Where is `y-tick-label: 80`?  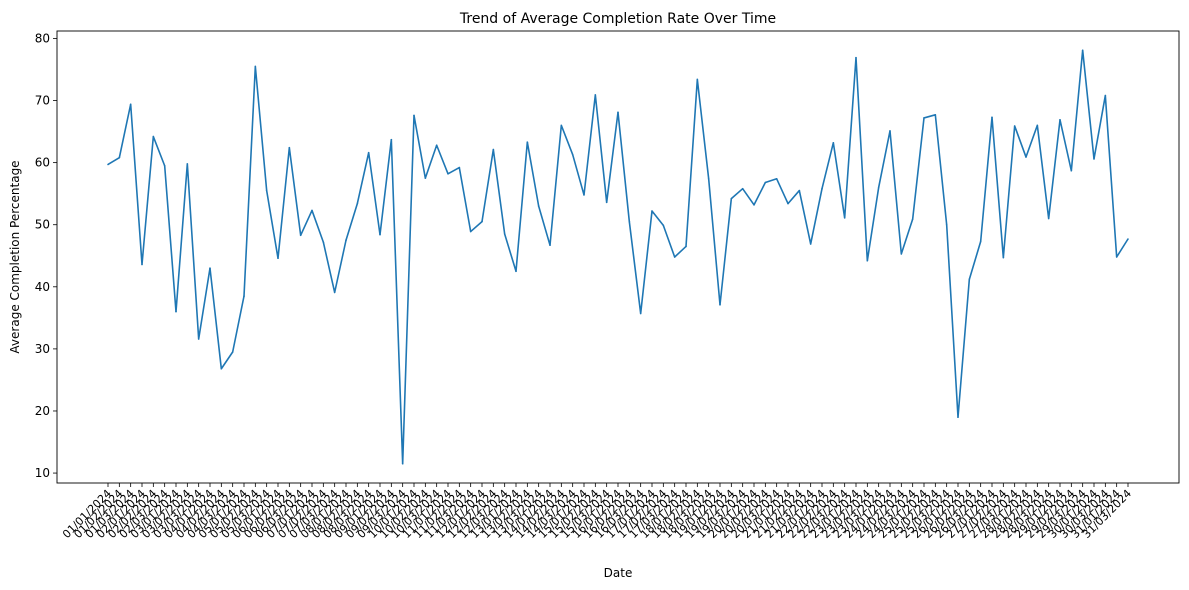 y-tick-label: 80 is located at coordinates (42, 38).